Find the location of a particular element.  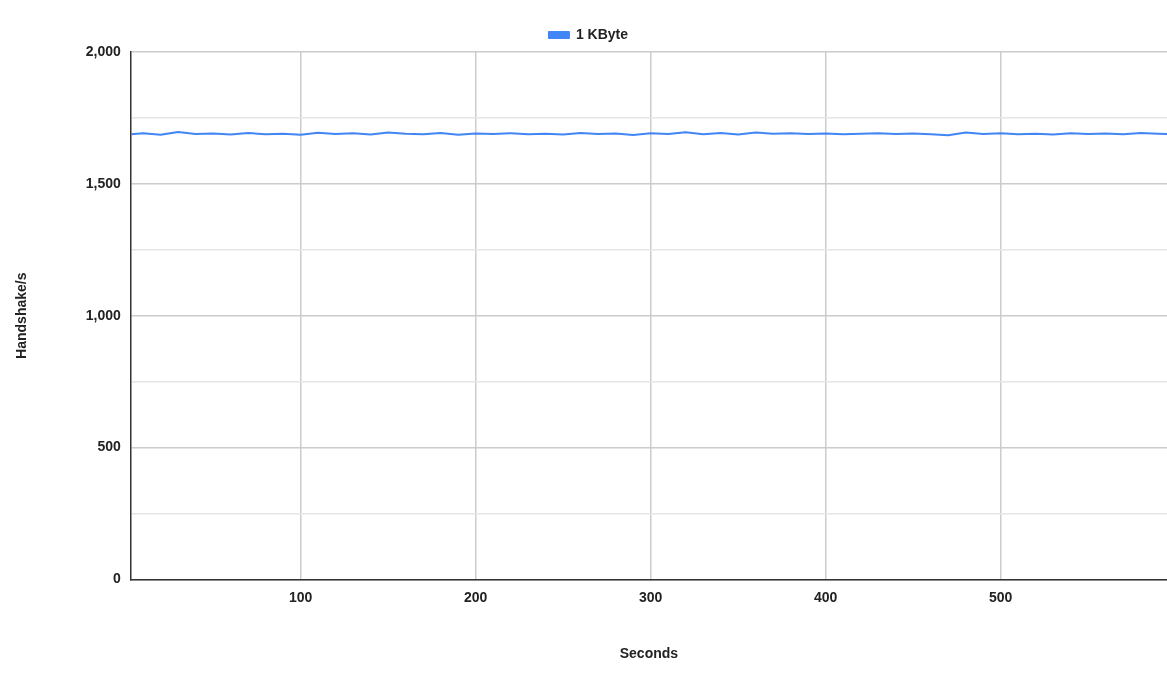

x-tick-label: 400 is located at coordinates (826, 596).